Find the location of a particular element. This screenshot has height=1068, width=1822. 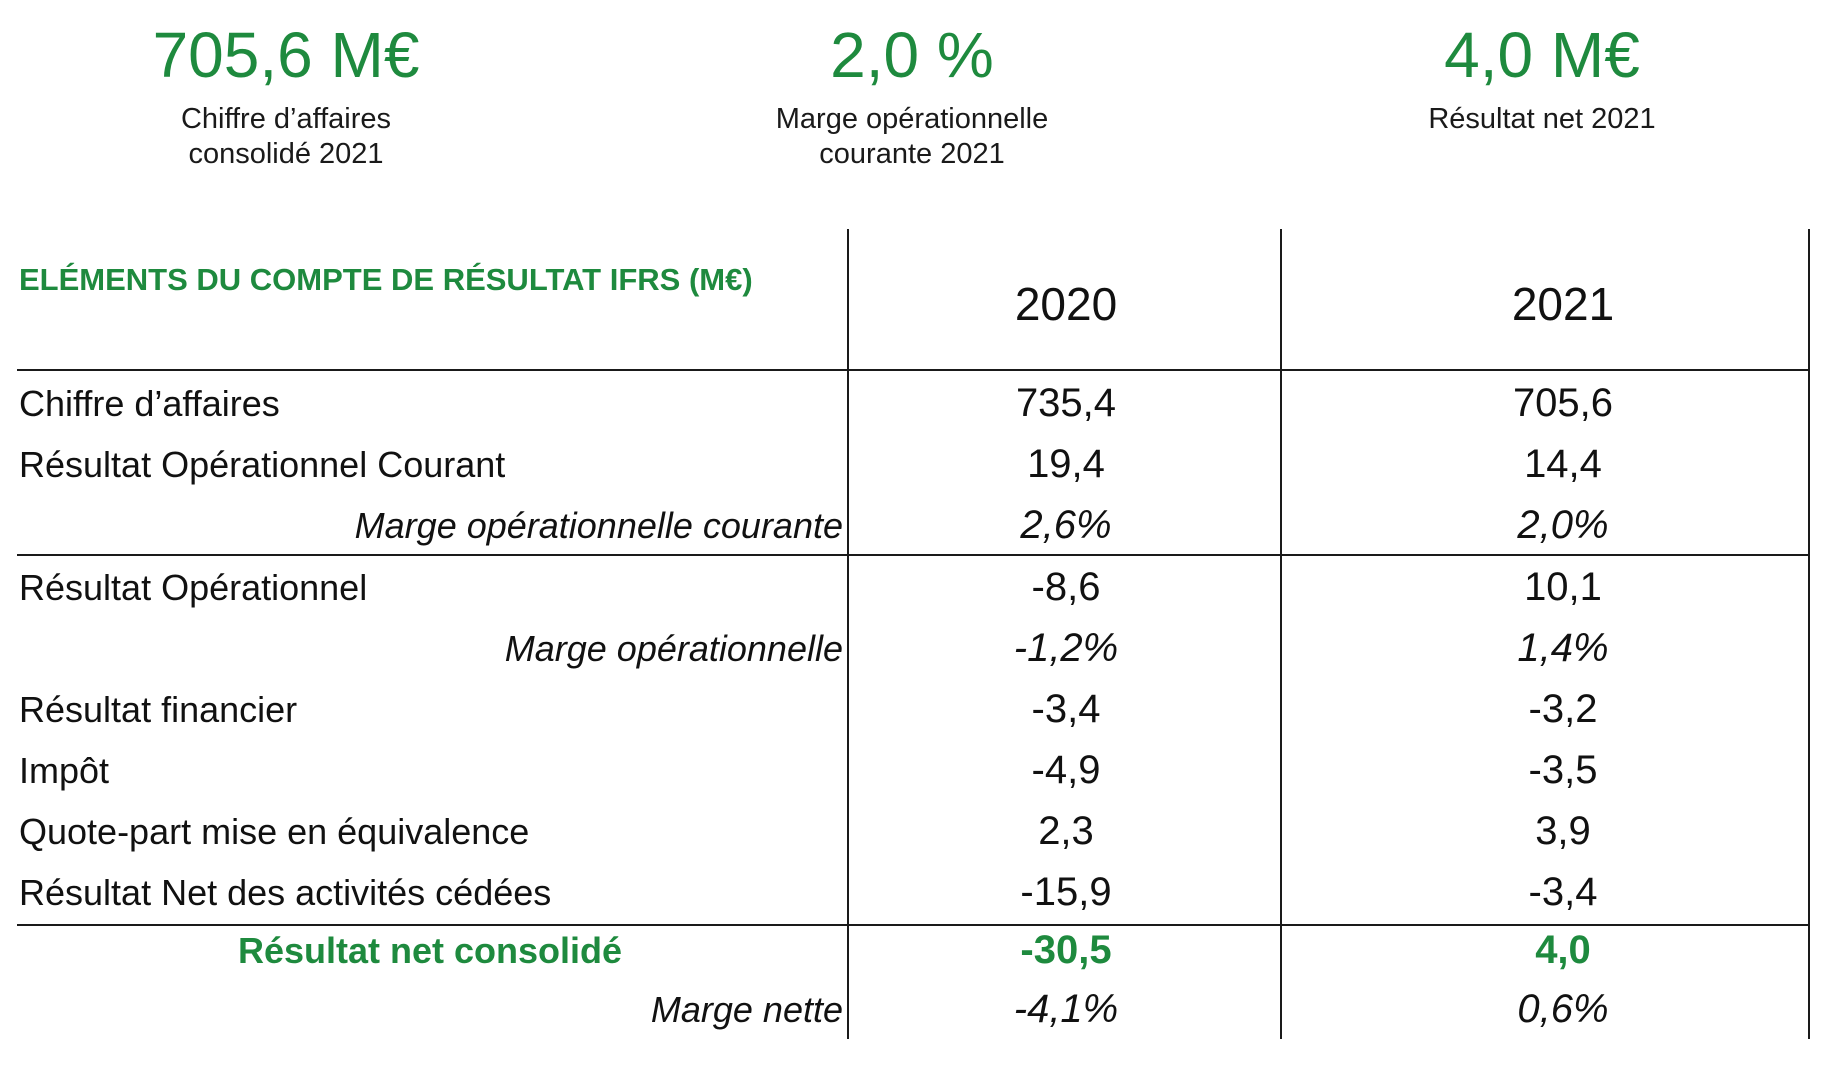

kpi-value: 705,6 M€ is located at coordinates (286, 55).